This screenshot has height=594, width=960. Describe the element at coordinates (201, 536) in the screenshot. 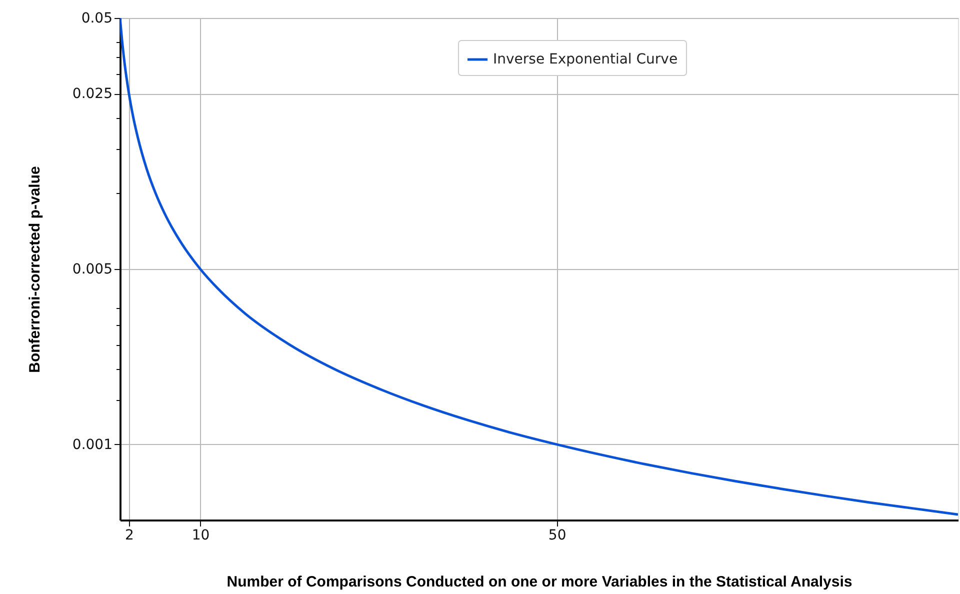

I see `x-tick-label: 10` at that location.